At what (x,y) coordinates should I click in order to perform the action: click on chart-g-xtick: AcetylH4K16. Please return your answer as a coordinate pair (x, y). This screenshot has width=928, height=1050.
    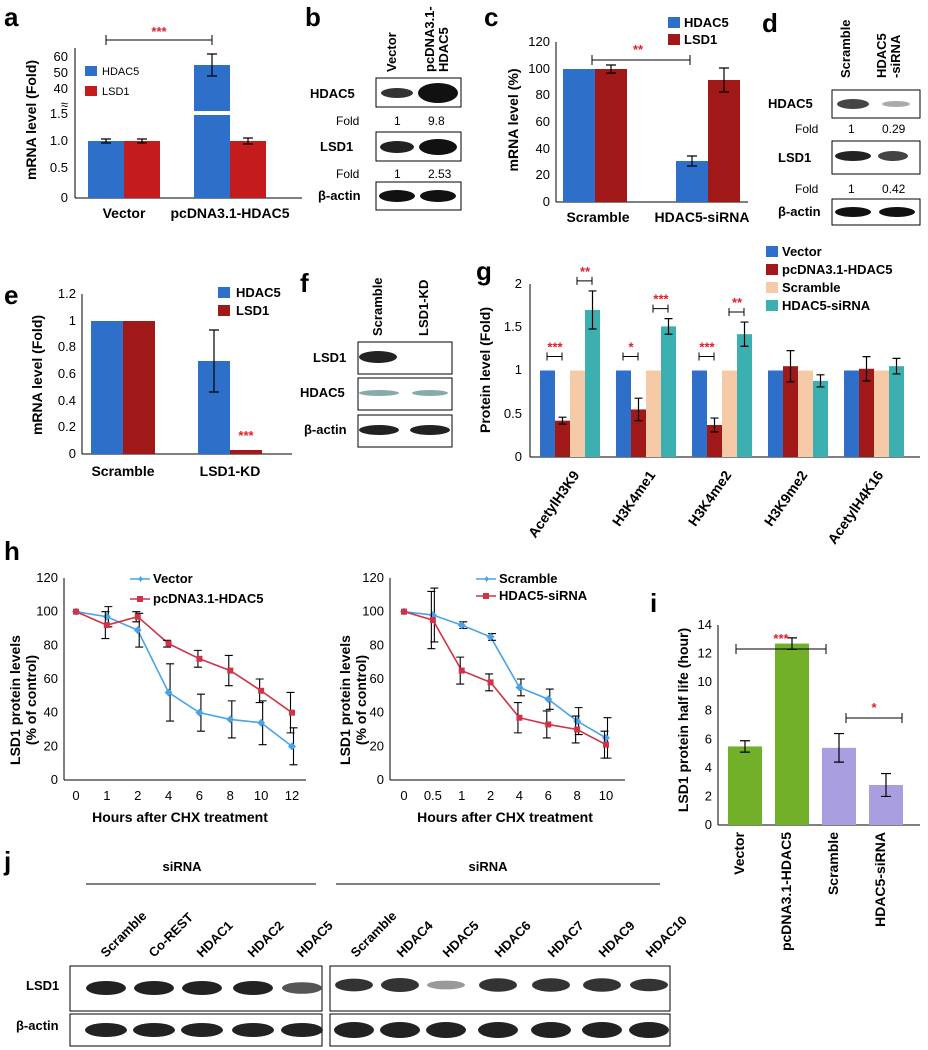
    Looking at the image, I should click on (855, 506).